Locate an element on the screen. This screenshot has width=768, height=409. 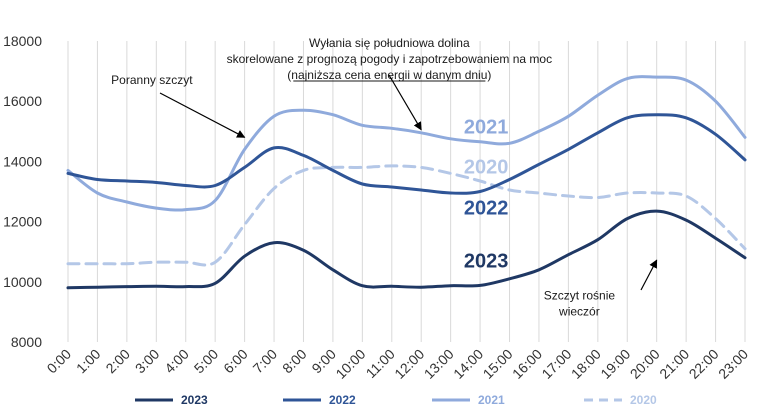
x-tick-label: 3:00 is located at coordinates (147, 361).